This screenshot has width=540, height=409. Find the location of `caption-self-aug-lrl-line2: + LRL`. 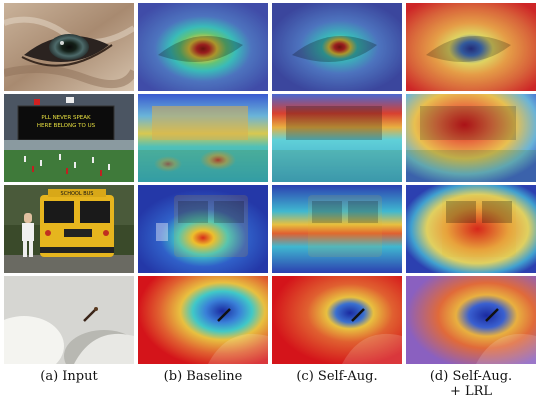

caption-self-aug-lrl-line2: + LRL is located at coordinates (471, 391).